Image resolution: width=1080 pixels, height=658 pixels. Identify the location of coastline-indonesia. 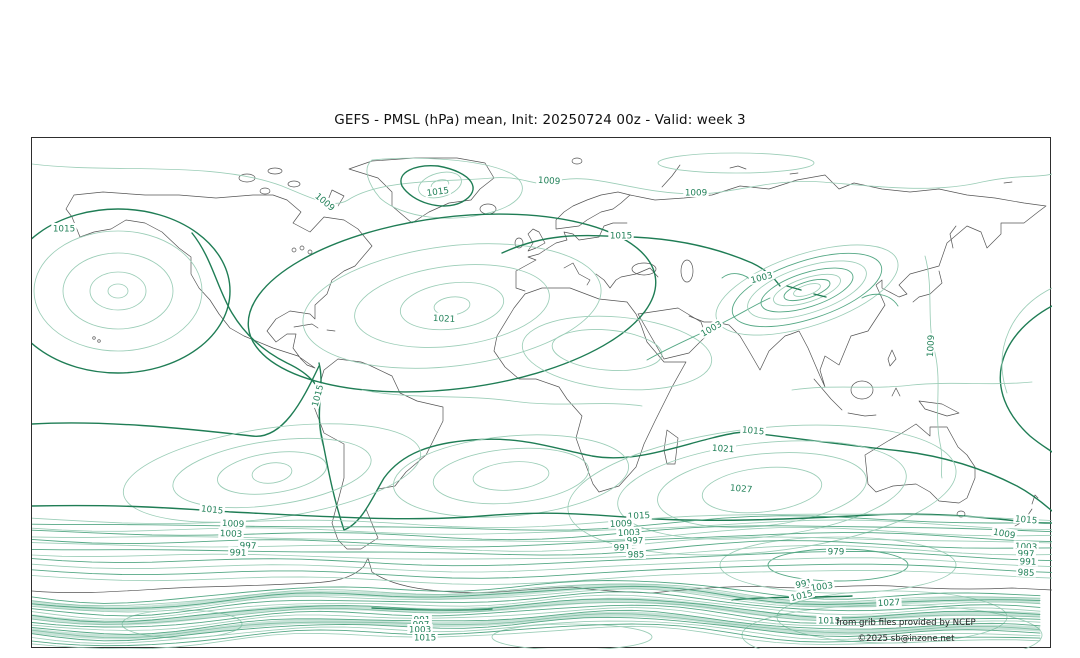
(886, 383).